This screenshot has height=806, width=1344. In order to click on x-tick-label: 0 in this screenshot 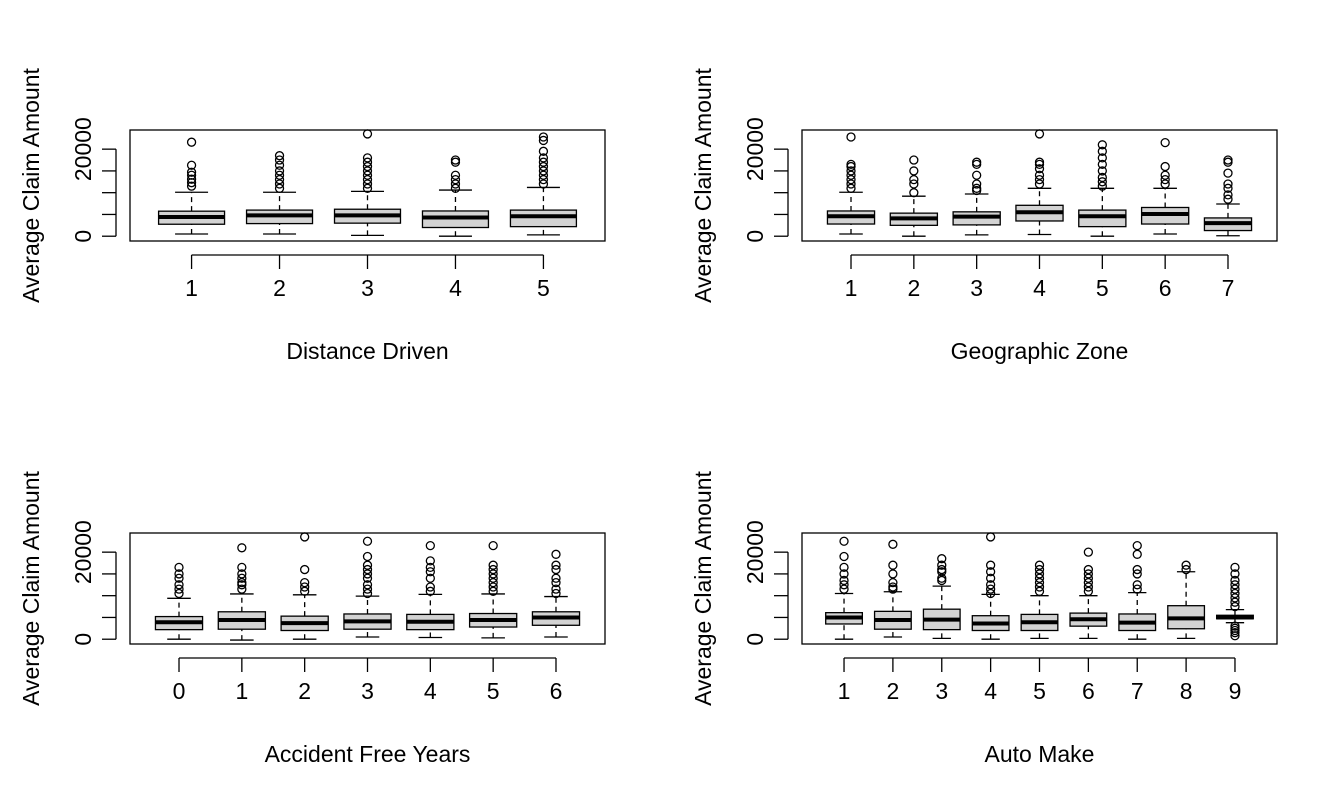, I will do `click(179, 691)`.